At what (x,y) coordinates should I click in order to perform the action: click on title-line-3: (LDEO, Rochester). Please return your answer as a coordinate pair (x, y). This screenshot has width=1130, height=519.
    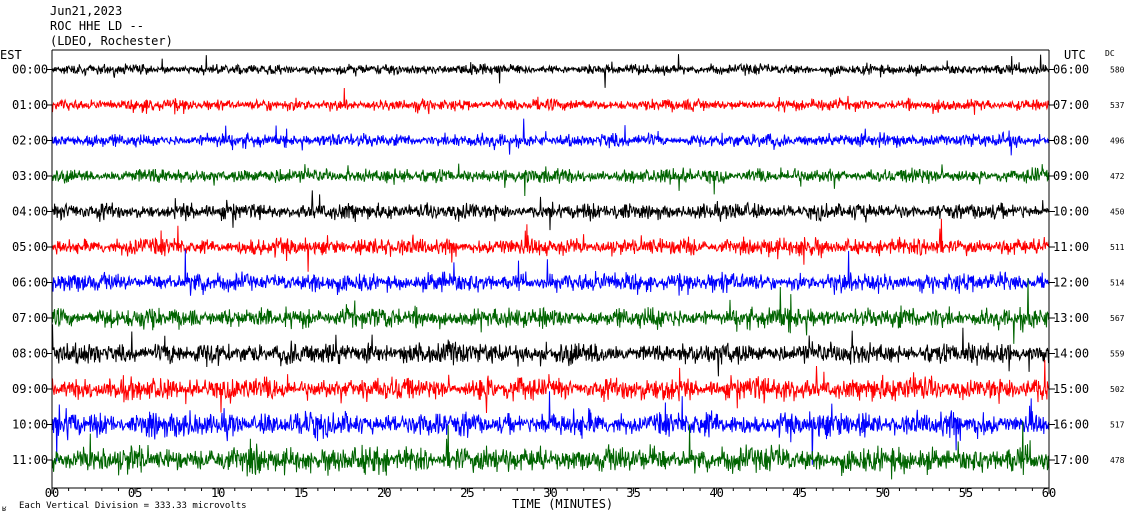
    Looking at the image, I should click on (111, 41).